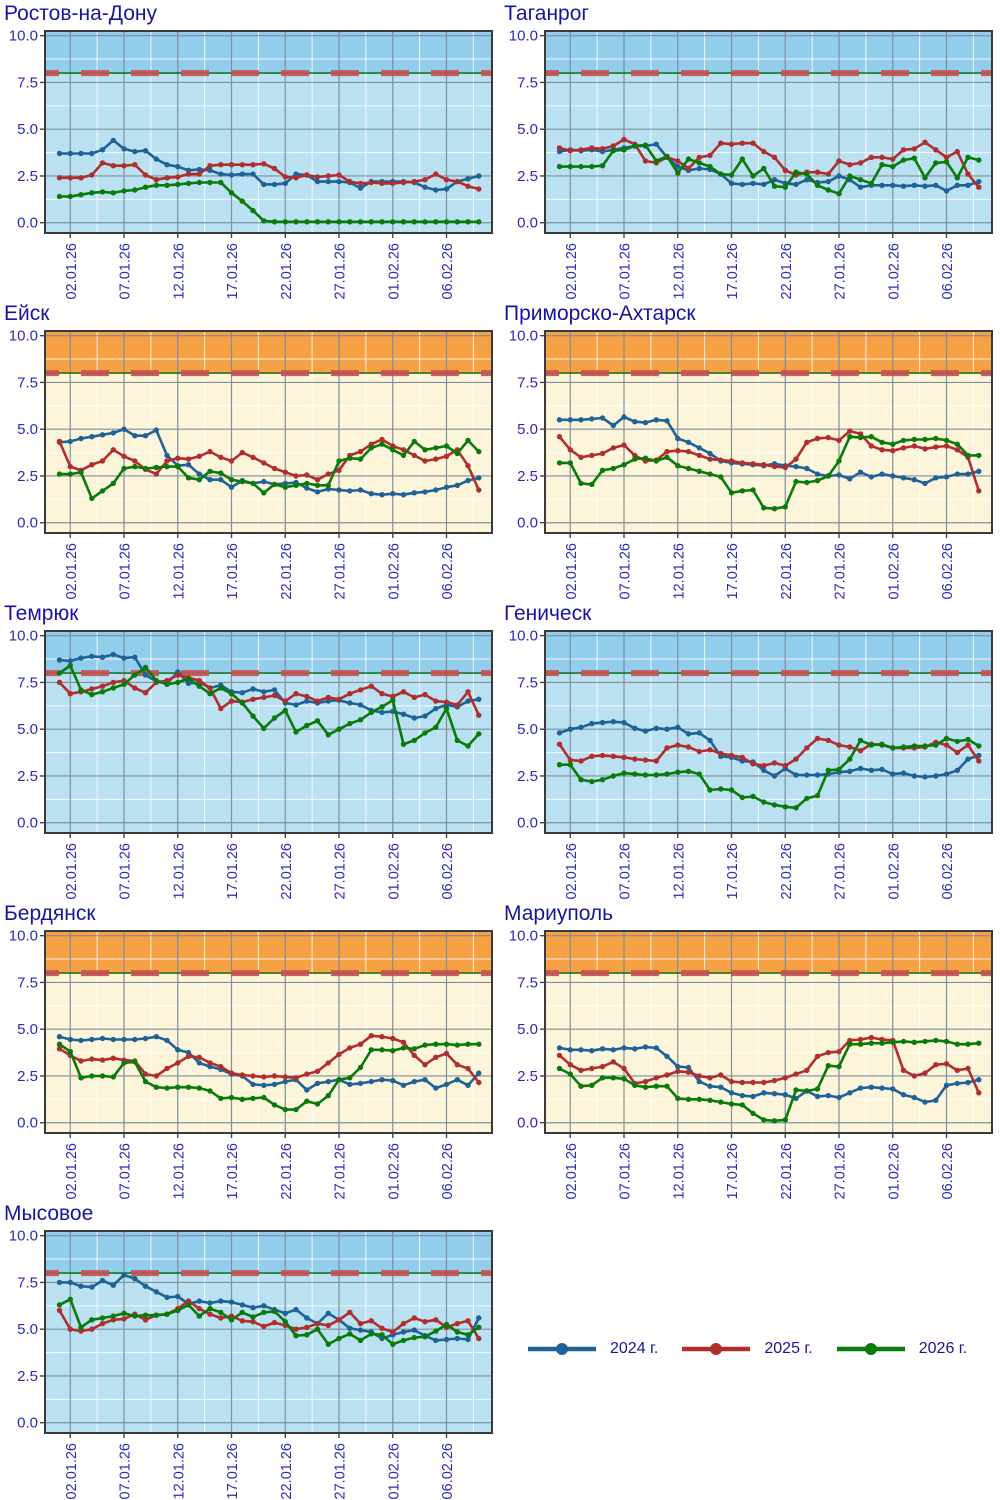  I want to click on legend-swatch-2025-icon, so click(716, 1349).